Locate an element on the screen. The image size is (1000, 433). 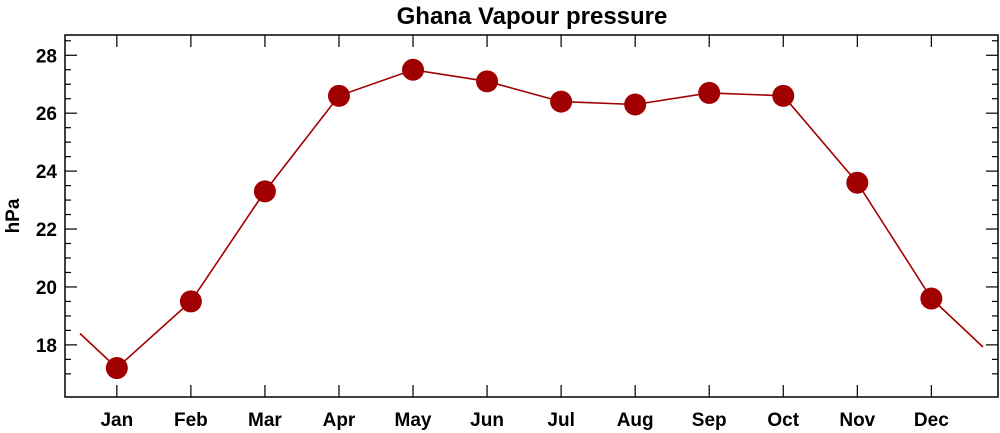
x-tick-label: Jul is located at coordinates (560, 420).